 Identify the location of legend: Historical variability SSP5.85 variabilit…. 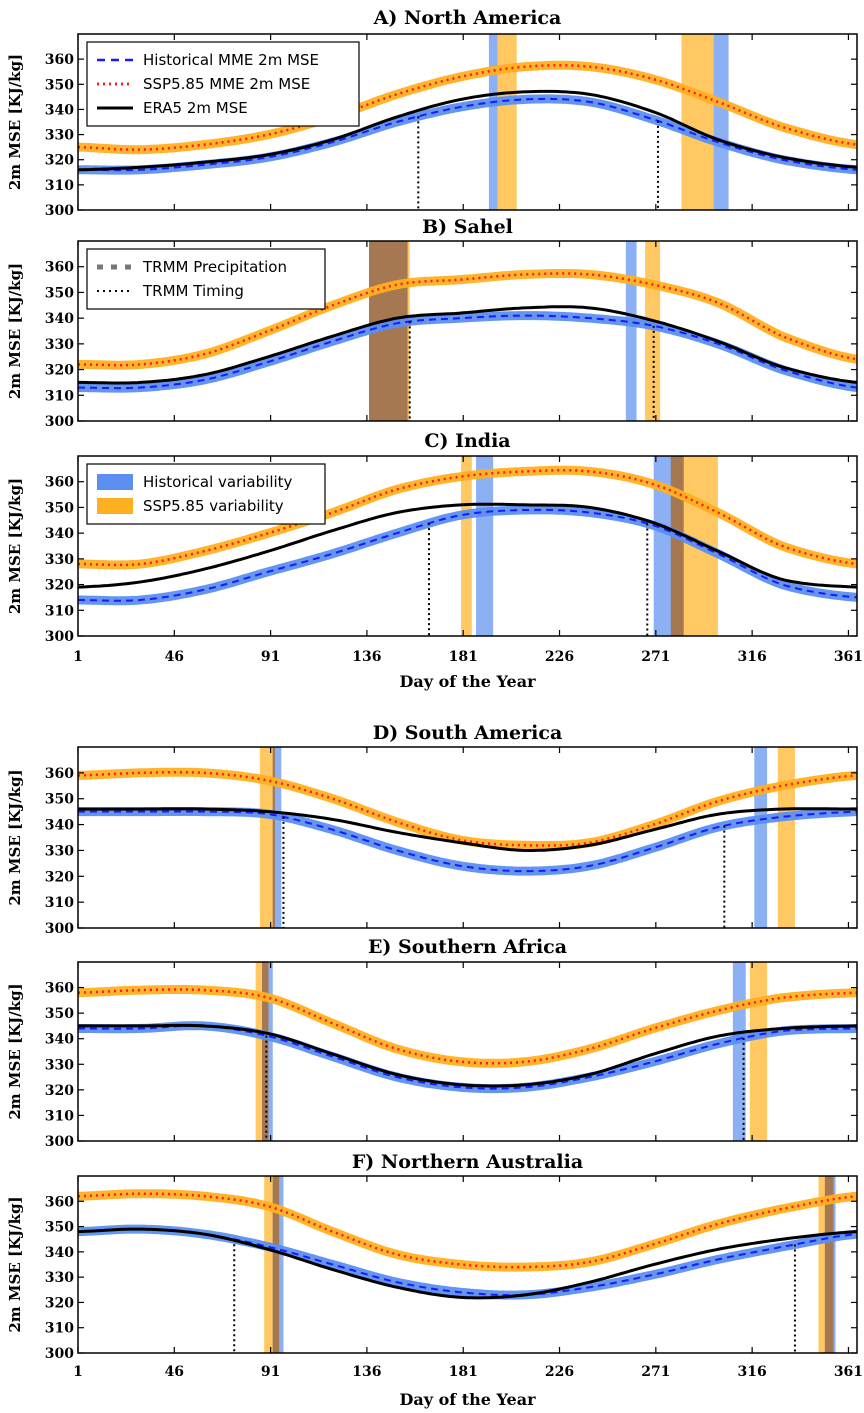
(206, 494).